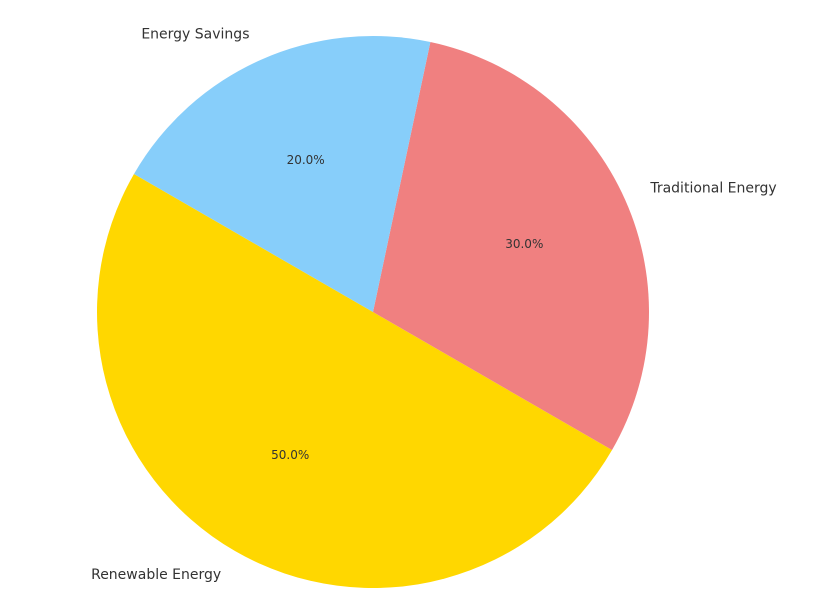 This screenshot has width=831, height=589. I want to click on slice-percent-label: 20.0%, so click(306, 160).